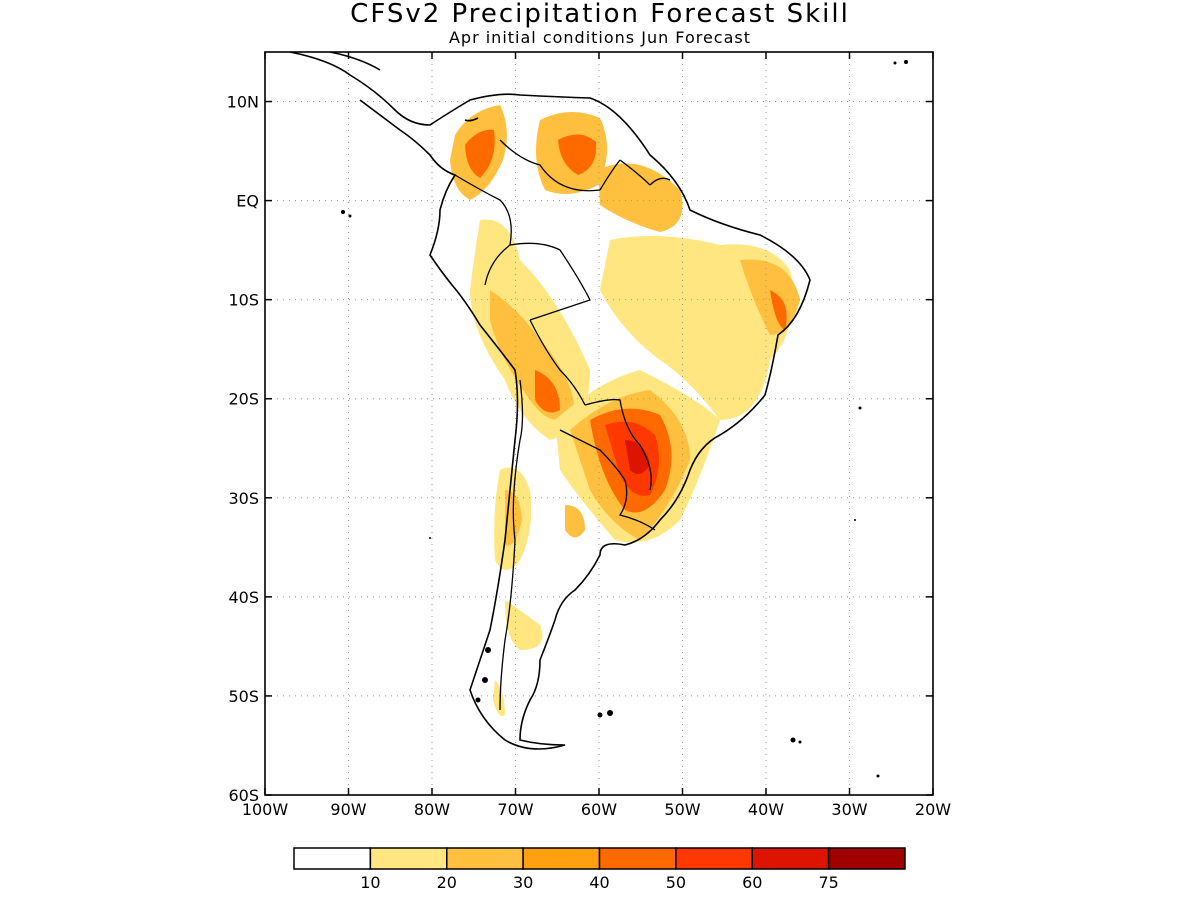 This screenshot has height=900, width=1200. What do you see at coordinates (640, 197) in the screenshot?
I see `skill-region-guianas` at bounding box center [640, 197].